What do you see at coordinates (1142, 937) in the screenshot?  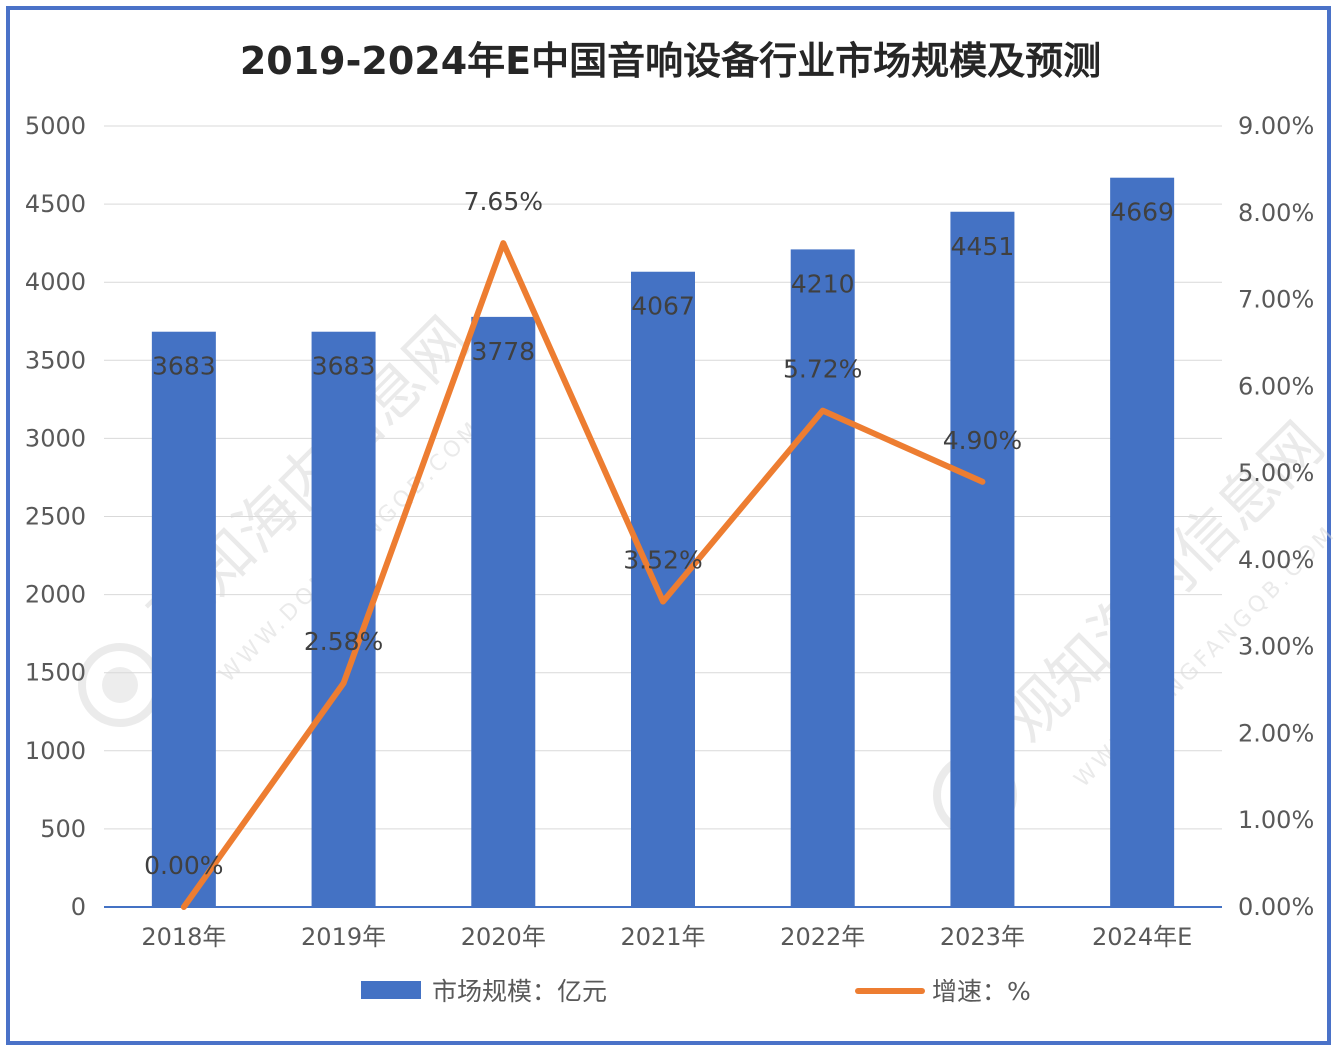 I see `x-tick-label: 2024年E` at bounding box center [1142, 937].